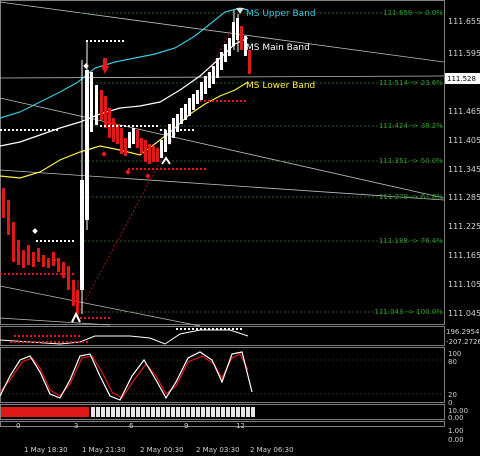 This screenshot has height=456, width=480. Describe the element at coordinates (411, 126) in the screenshot. I see `fib-label-382: 111.424 -> 38.2%` at that location.